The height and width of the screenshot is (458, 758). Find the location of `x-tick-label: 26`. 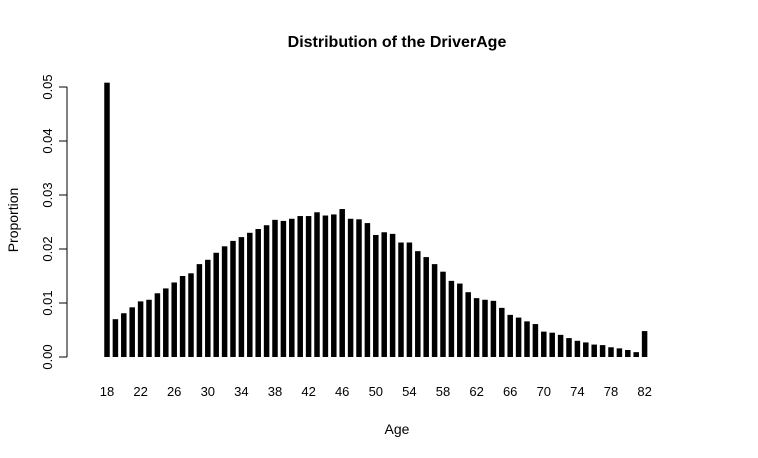

x-tick-label: 26 is located at coordinates (174, 391).